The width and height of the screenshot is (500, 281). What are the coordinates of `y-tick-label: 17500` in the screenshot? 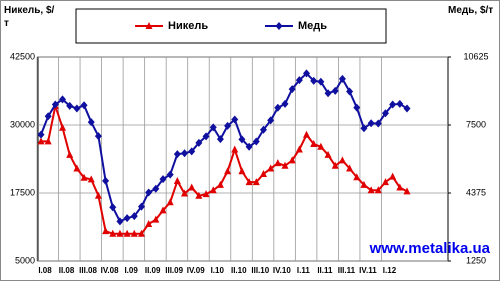 It's located at (22, 192).